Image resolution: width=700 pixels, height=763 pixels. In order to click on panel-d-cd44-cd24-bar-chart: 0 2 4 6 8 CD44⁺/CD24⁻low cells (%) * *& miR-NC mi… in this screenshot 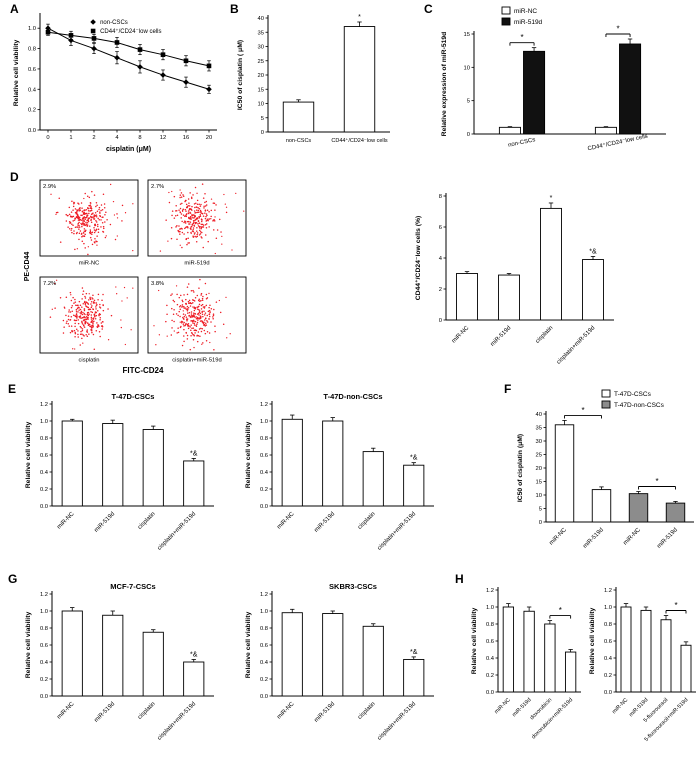, I will do `click(527, 284)`.